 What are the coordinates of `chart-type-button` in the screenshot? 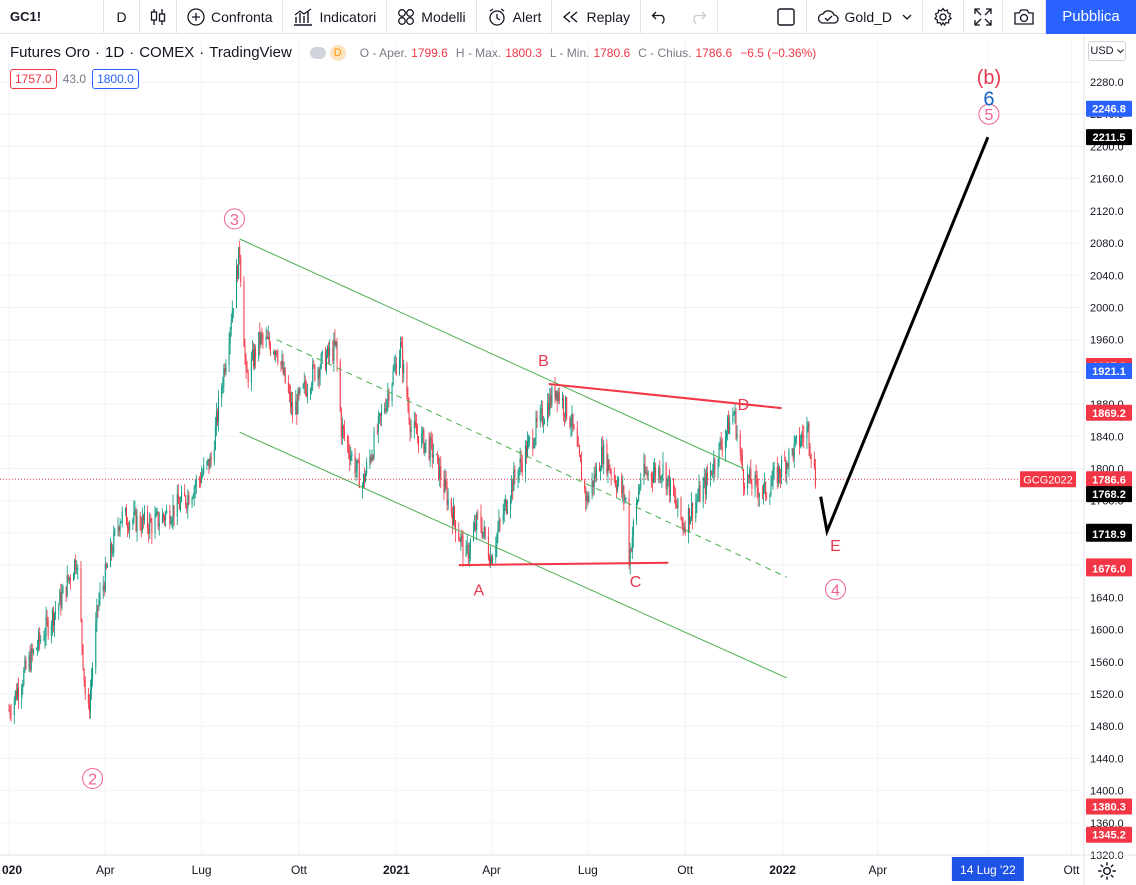 It's located at (158, 17).